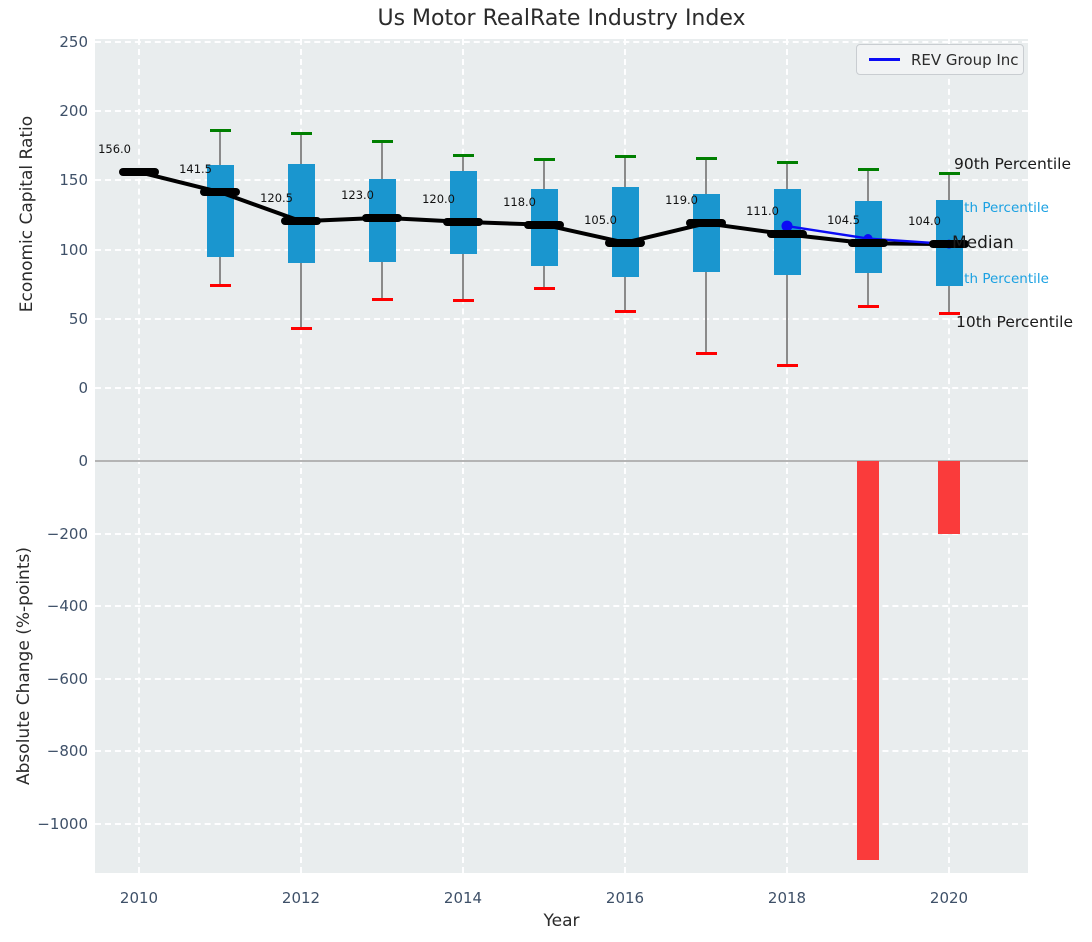 This screenshot has height=942, width=1092. I want to click on legend-line-sample, so click(884, 59).